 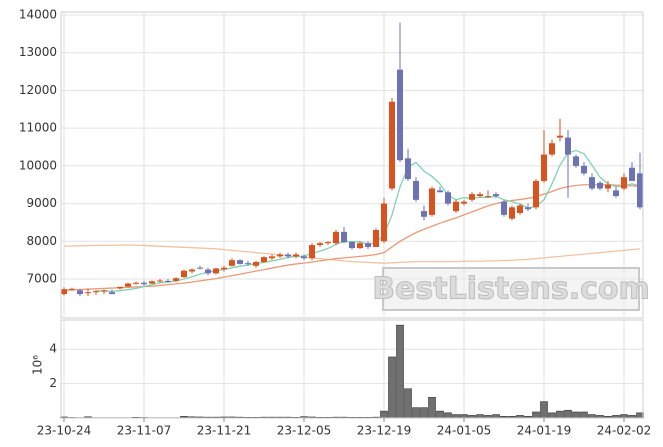 I want to click on watermark-text: BestListens.com, so click(x=511, y=289).